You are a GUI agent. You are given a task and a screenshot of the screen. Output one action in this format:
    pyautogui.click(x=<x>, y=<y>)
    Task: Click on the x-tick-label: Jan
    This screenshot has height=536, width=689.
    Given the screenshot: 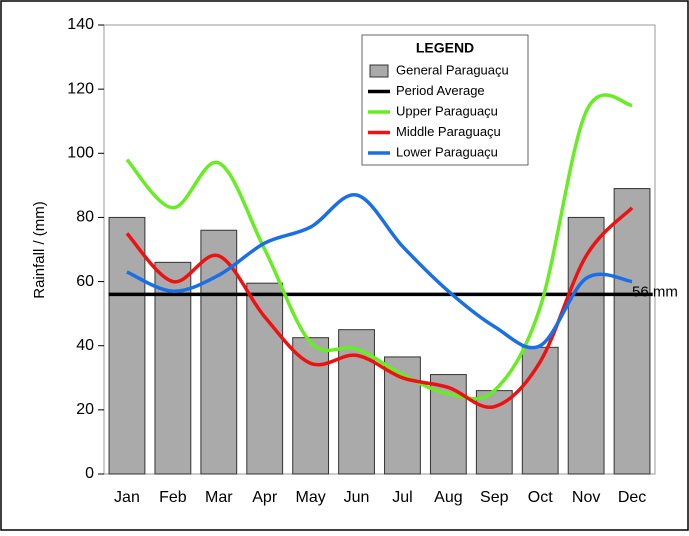 What is the action you would take?
    pyautogui.click(x=127, y=497)
    